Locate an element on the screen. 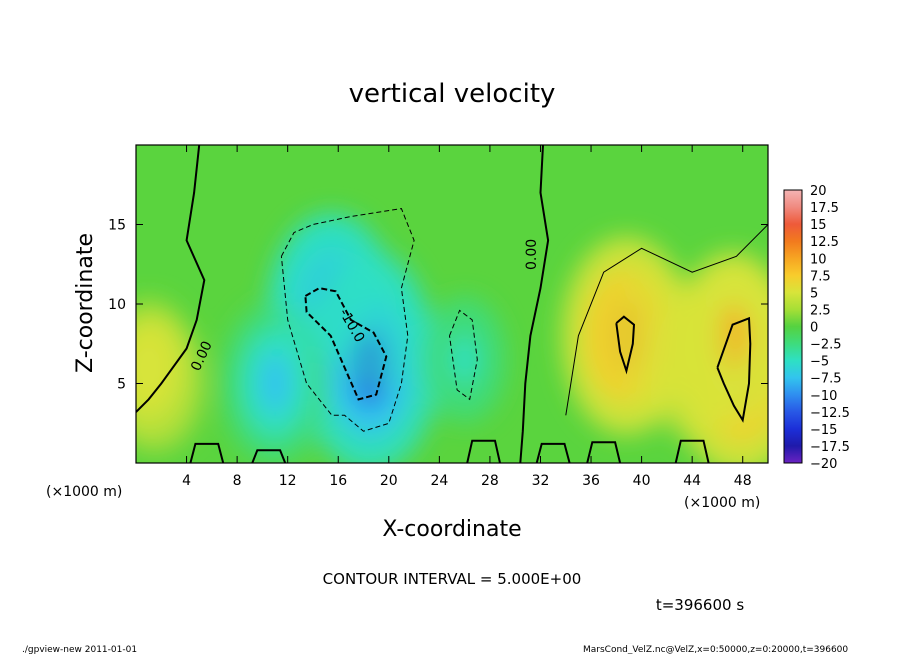  x-axis-label: X-coordinate is located at coordinates (451, 529).